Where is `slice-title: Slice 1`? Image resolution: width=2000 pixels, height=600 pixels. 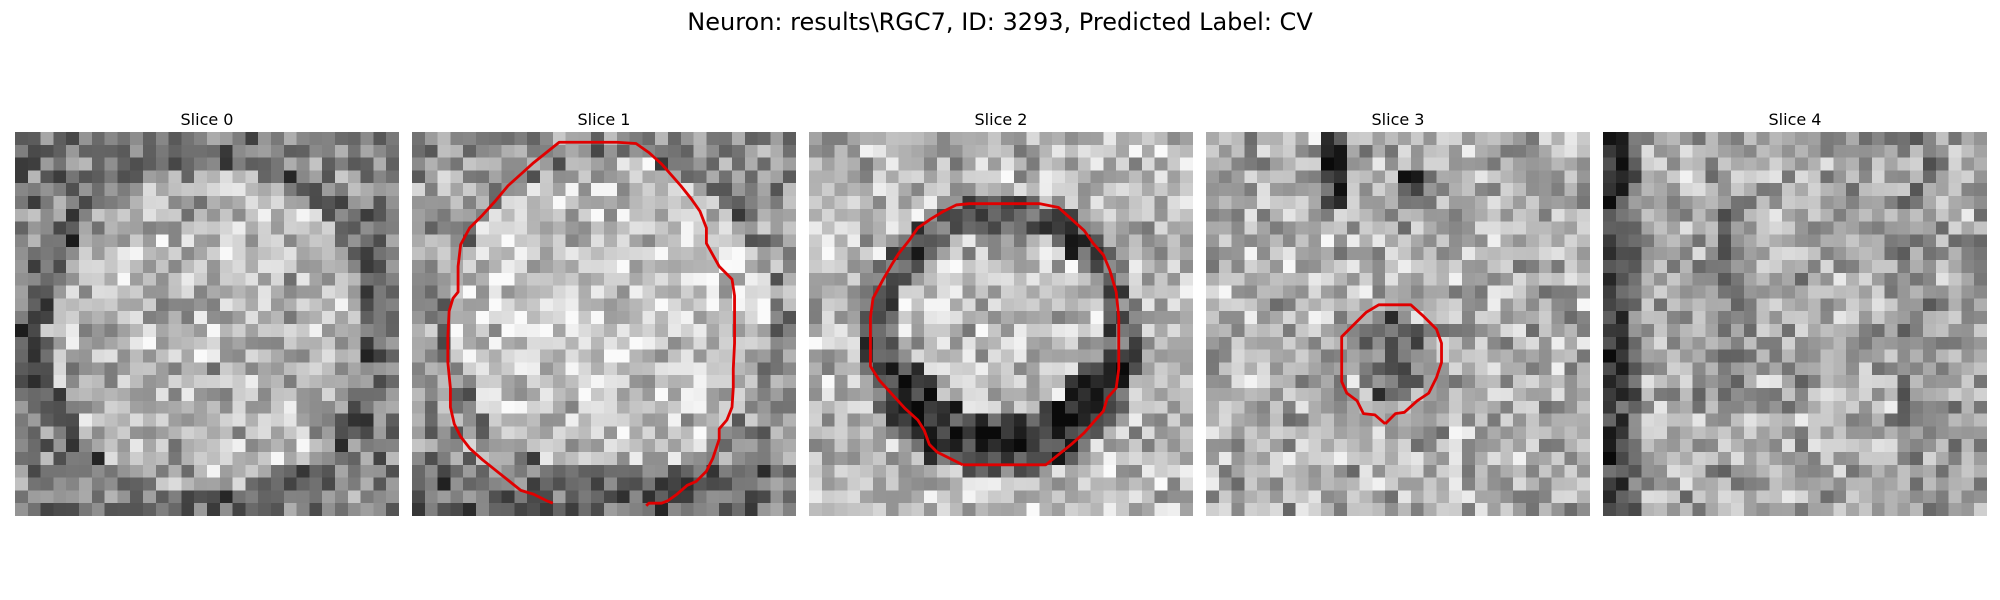 slice-title: Slice 1 is located at coordinates (604, 119).